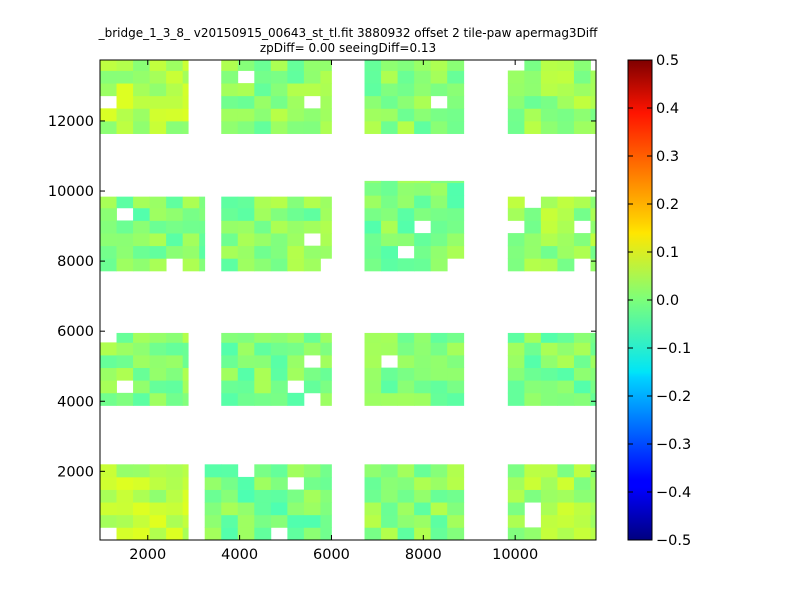 This screenshot has width=800, height=600. Describe the element at coordinates (348, 48) in the screenshot. I see `chart-subtitle: zpDiff= 0.00 seeingDiff=0.13` at that location.